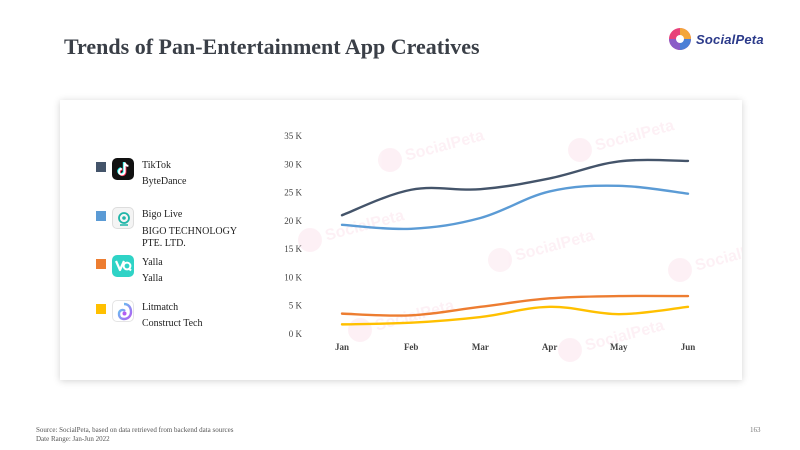 Image resolution: width=800 pixels, height=450 pixels. Describe the element at coordinates (480, 347) in the screenshot. I see `x-tick-label: Mar` at that location.